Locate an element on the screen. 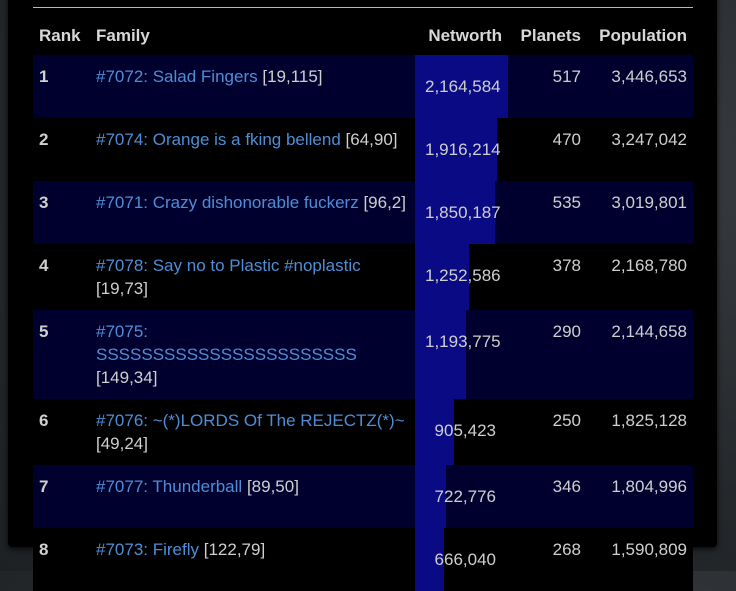  family-link: #7077: Thunderball is located at coordinates (169, 486).